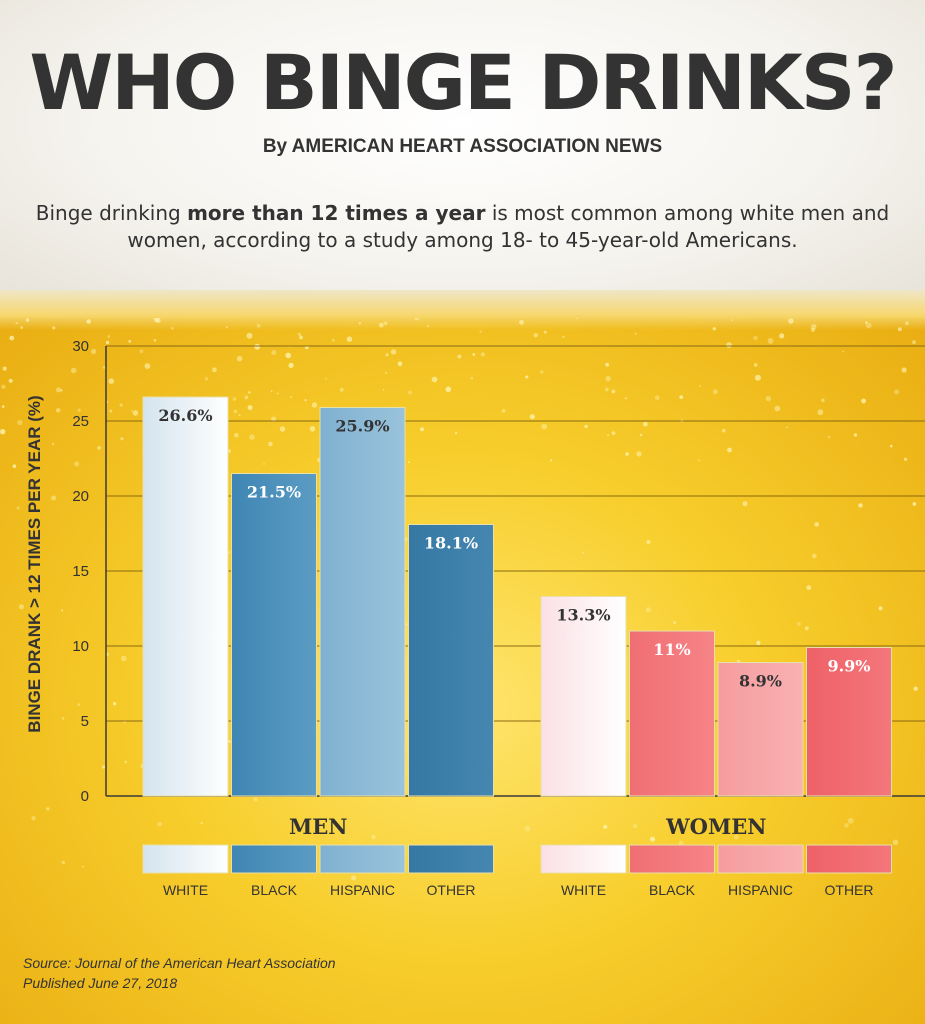 This screenshot has width=925, height=1024. I want to click on bar-value-label: 13.3%, so click(583, 615).